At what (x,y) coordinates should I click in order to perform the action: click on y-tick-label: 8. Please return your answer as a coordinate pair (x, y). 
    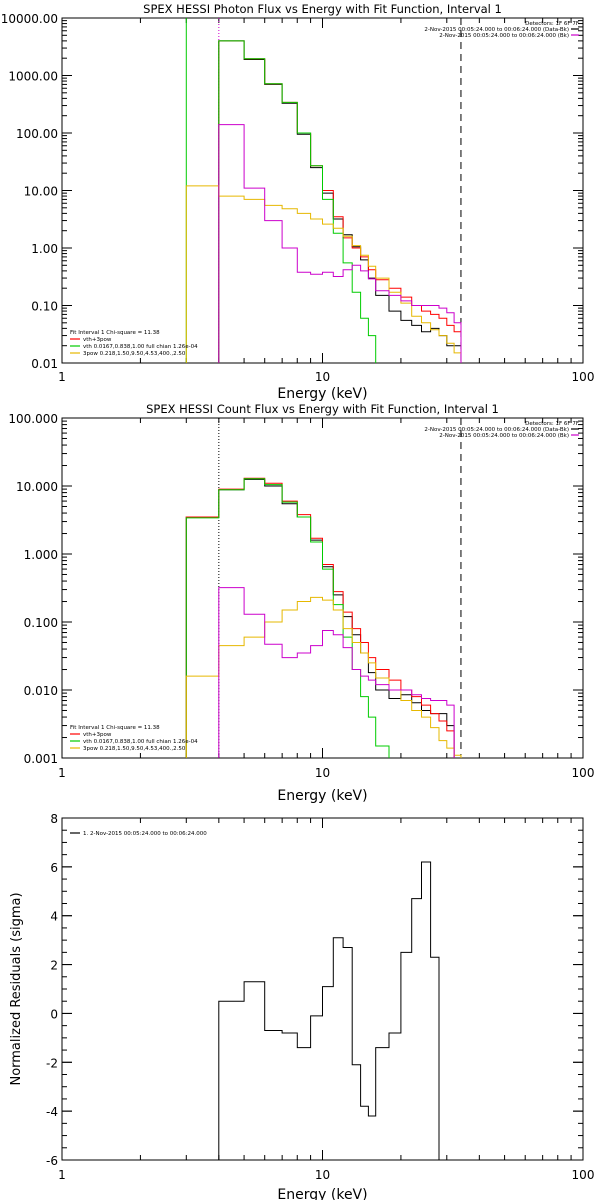
    Looking at the image, I should click on (54, 819).